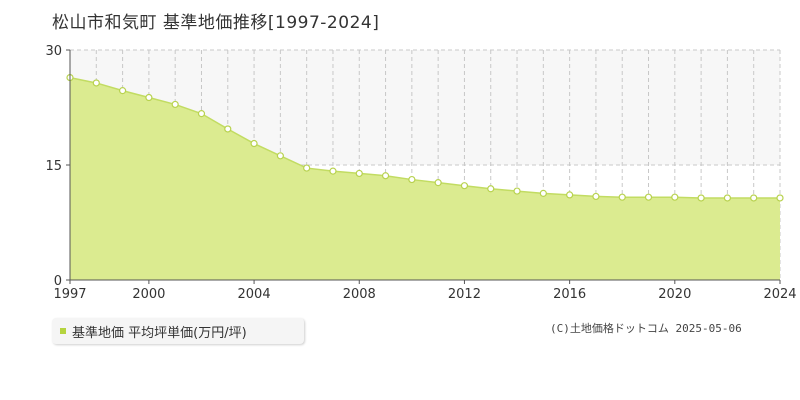 The height and width of the screenshot is (400, 800). Describe the element at coordinates (464, 294) in the screenshot. I see `x-tick-label: 2012` at that location.